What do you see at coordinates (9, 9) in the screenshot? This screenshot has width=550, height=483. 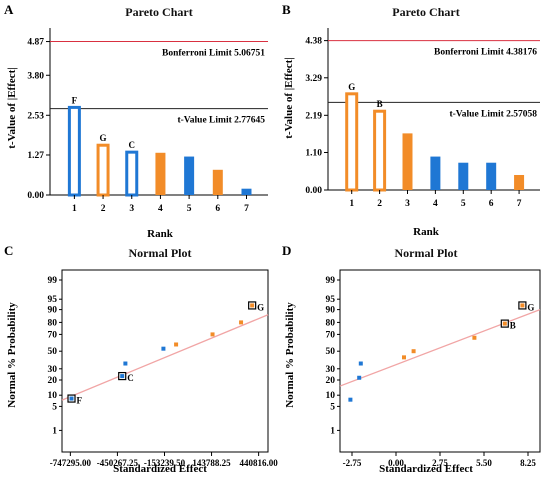 I see `panel-letter-a: A` at bounding box center [9, 9].